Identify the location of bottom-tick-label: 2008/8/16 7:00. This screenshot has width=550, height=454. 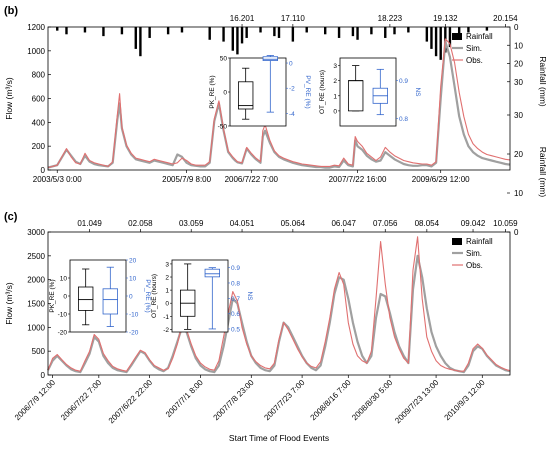
(331, 400).